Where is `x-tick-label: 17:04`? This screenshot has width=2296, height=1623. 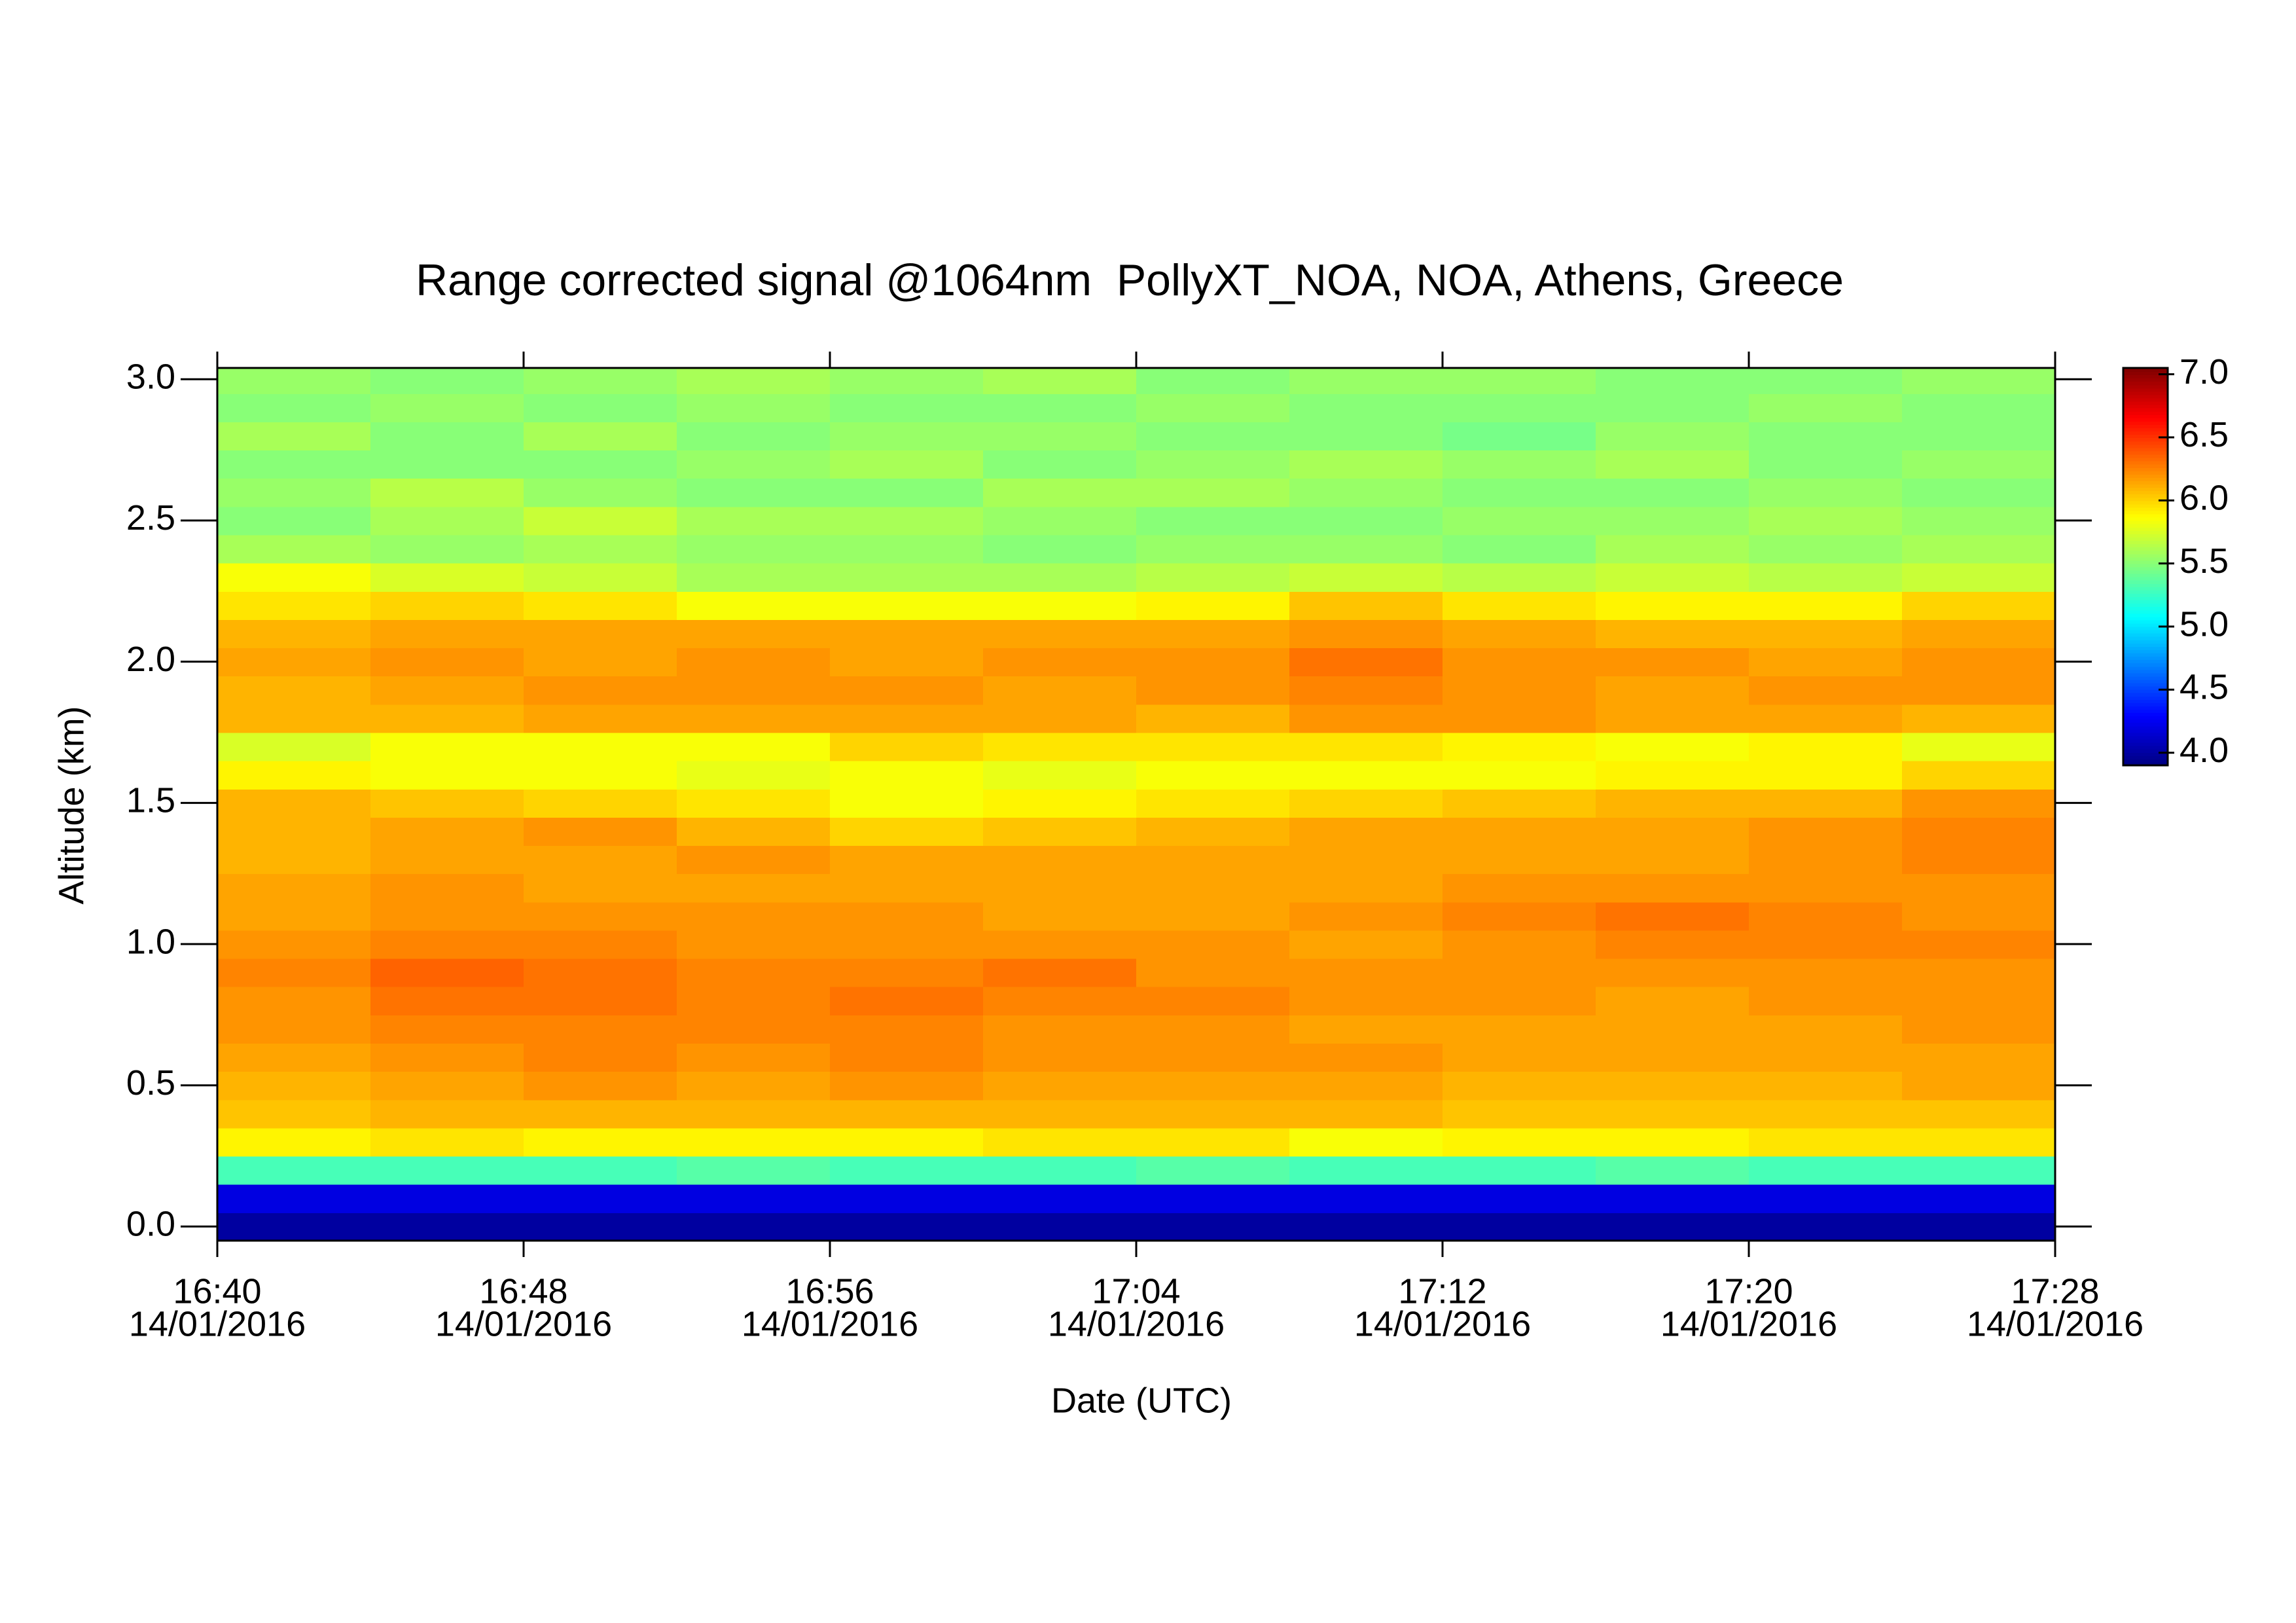 x-tick-label: 17:04 is located at coordinates (1136, 1291).